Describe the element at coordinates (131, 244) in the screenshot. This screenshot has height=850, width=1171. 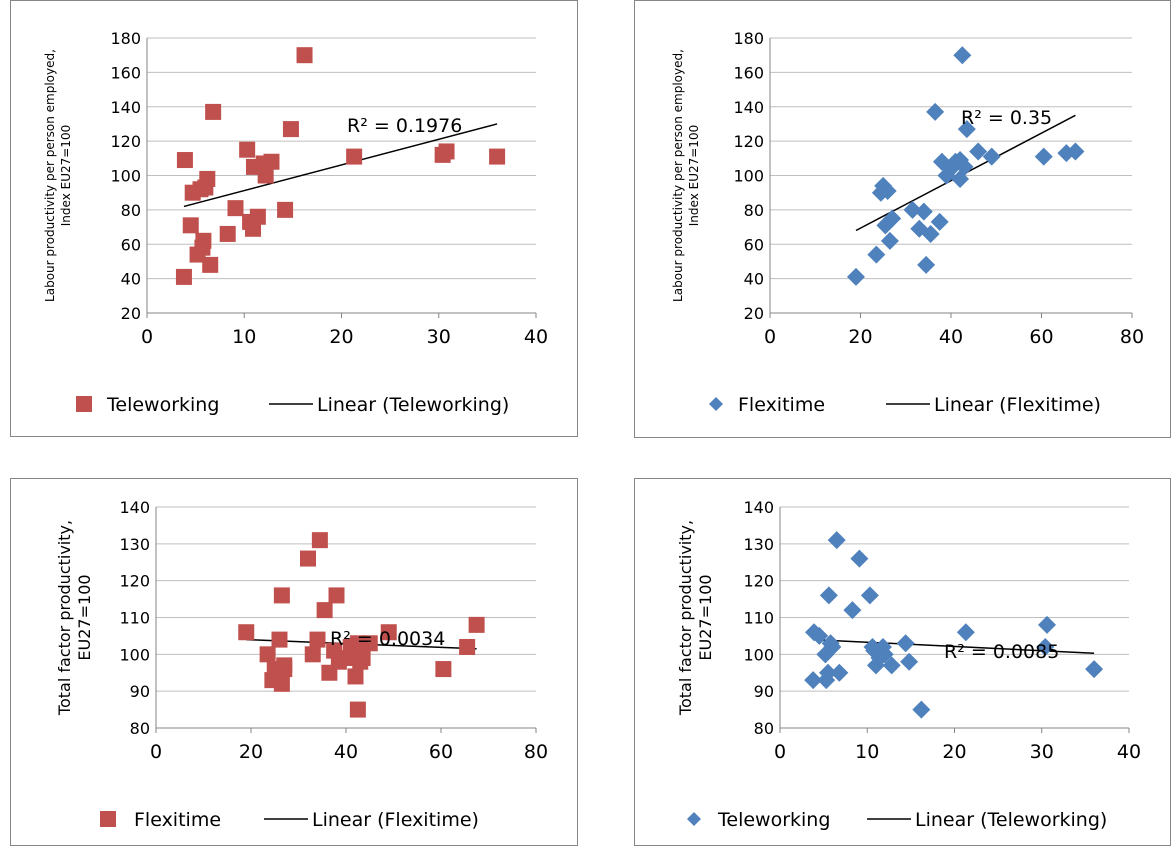
I see `y-tick-label: 60` at that location.